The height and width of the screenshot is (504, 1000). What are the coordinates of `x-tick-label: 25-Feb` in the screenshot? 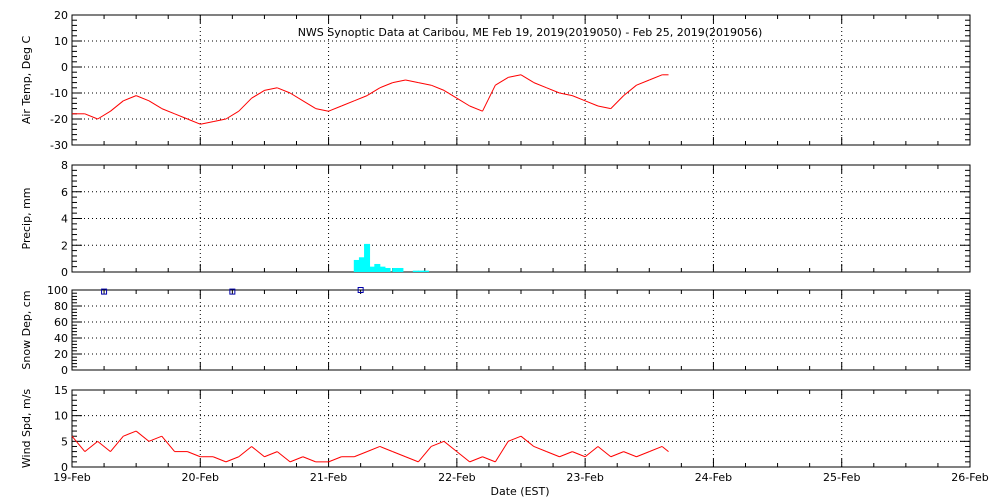 It's located at (841, 477).